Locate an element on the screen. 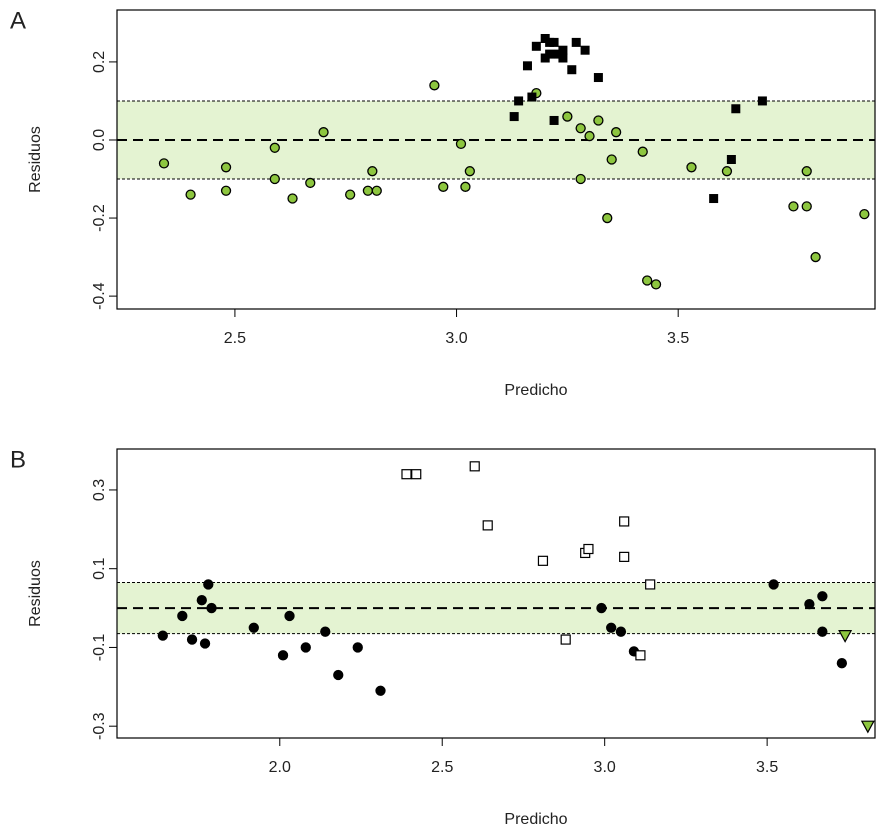 The width and height of the screenshot is (876, 829). panel-label: A is located at coordinates (18, 20).